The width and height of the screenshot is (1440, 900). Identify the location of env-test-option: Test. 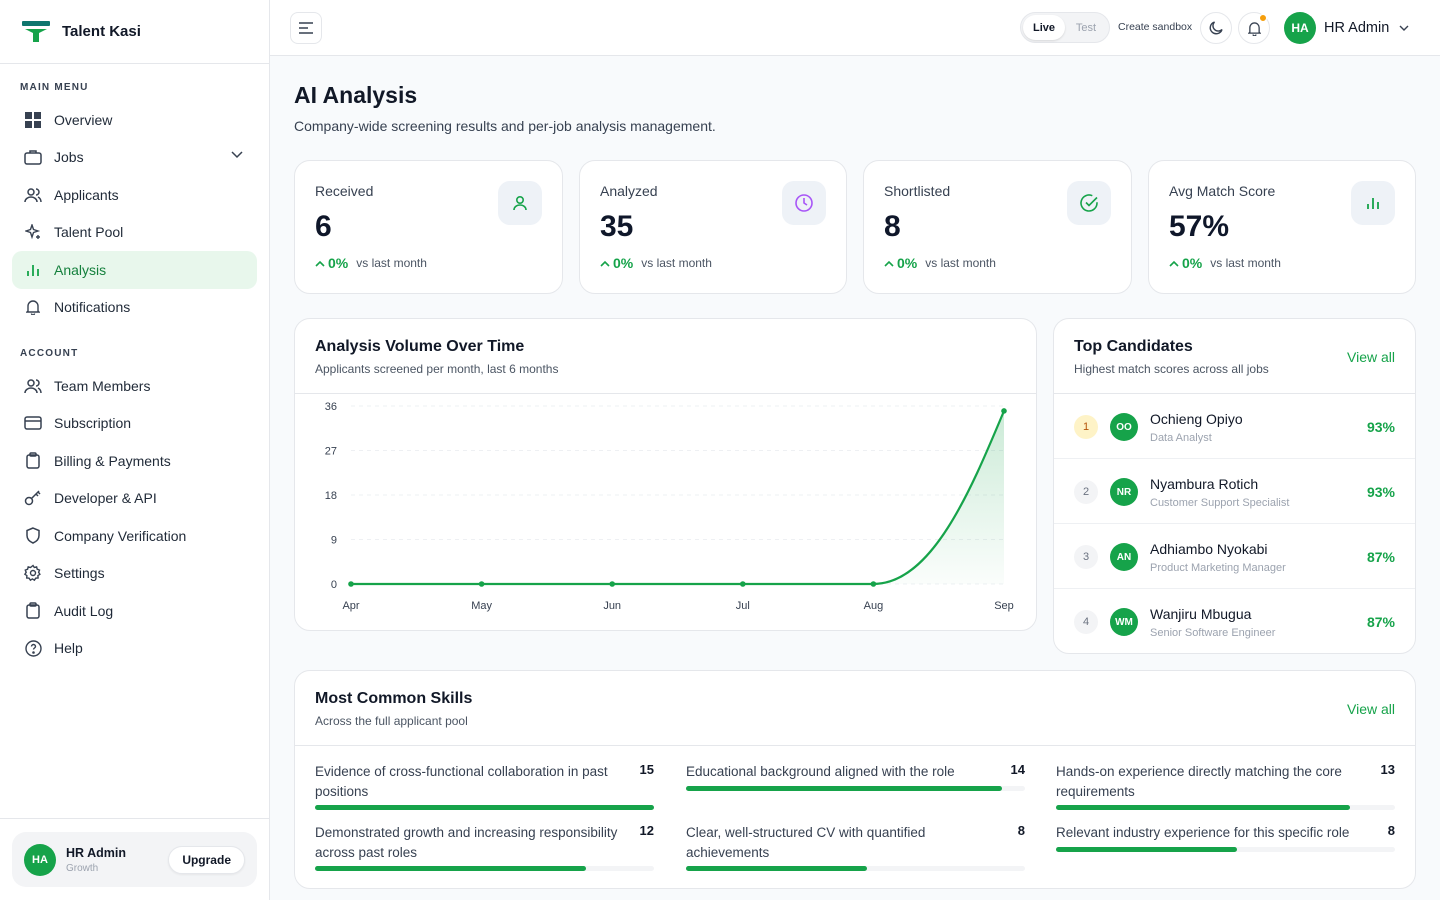
(1086, 27).